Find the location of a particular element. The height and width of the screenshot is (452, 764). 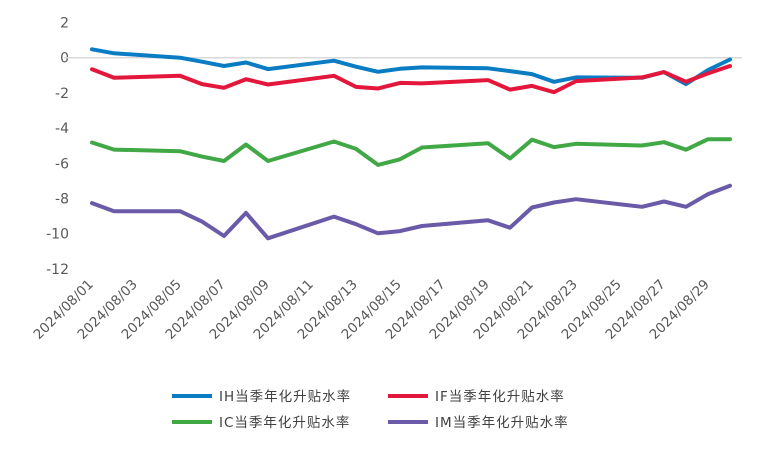

legend-item-if: IF当季年化升贴水率 is located at coordinates (476, 396).